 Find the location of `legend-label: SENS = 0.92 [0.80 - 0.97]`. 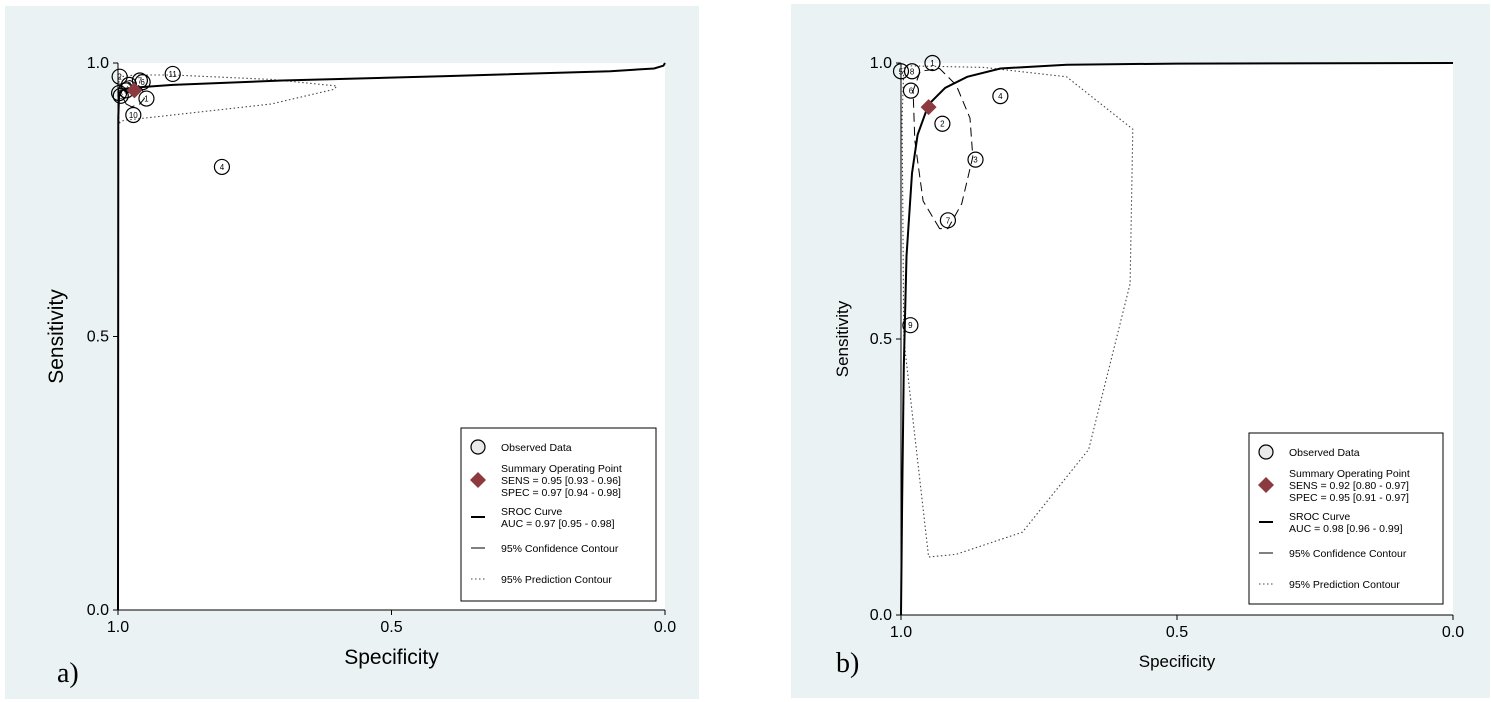

legend-label: SENS = 0.92 [0.80 - 0.97] is located at coordinates (1349, 486).